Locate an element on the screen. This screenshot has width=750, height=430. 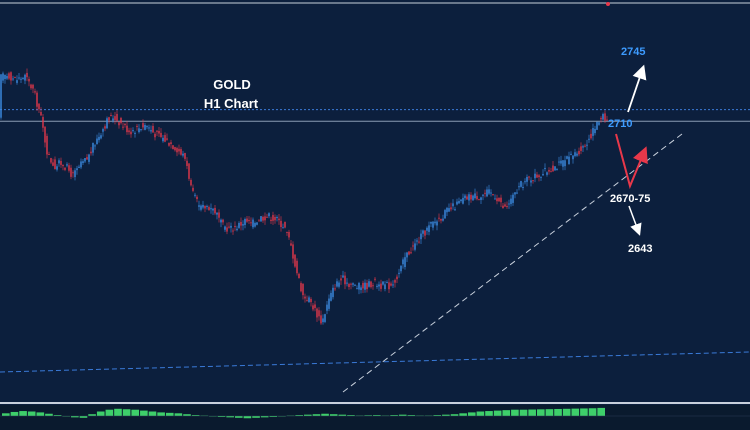
arrows-layer is located at coordinates (631, 150).